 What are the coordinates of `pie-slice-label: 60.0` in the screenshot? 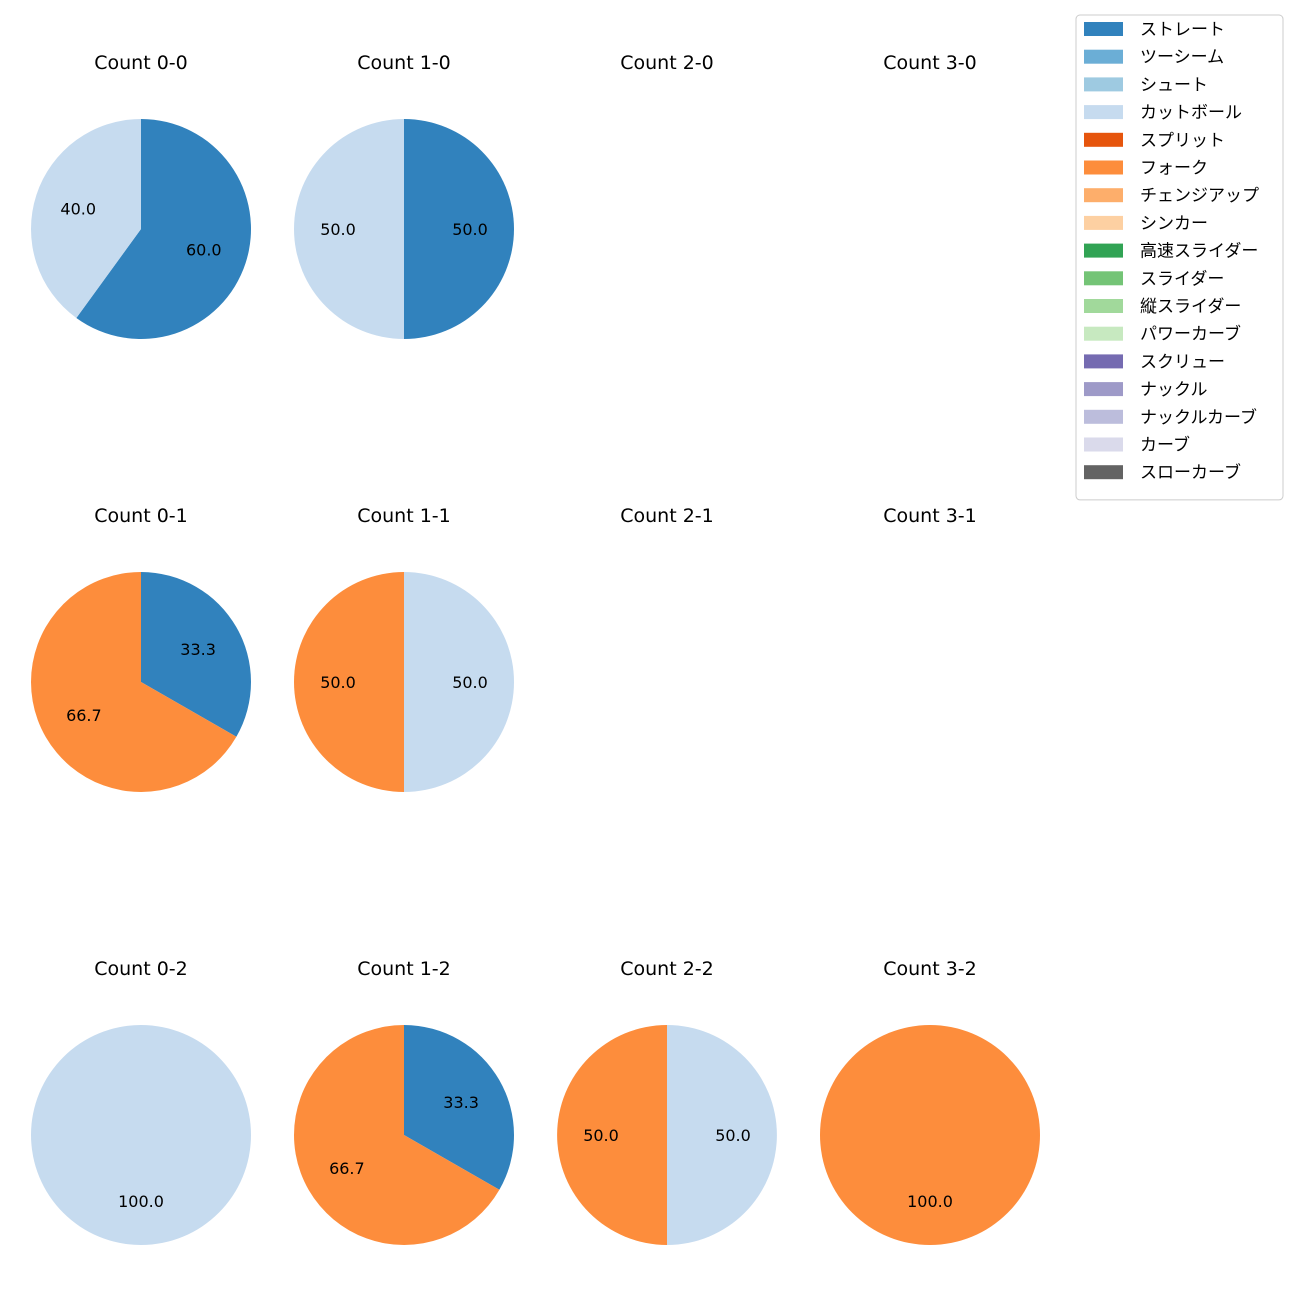 It's located at (204, 249).